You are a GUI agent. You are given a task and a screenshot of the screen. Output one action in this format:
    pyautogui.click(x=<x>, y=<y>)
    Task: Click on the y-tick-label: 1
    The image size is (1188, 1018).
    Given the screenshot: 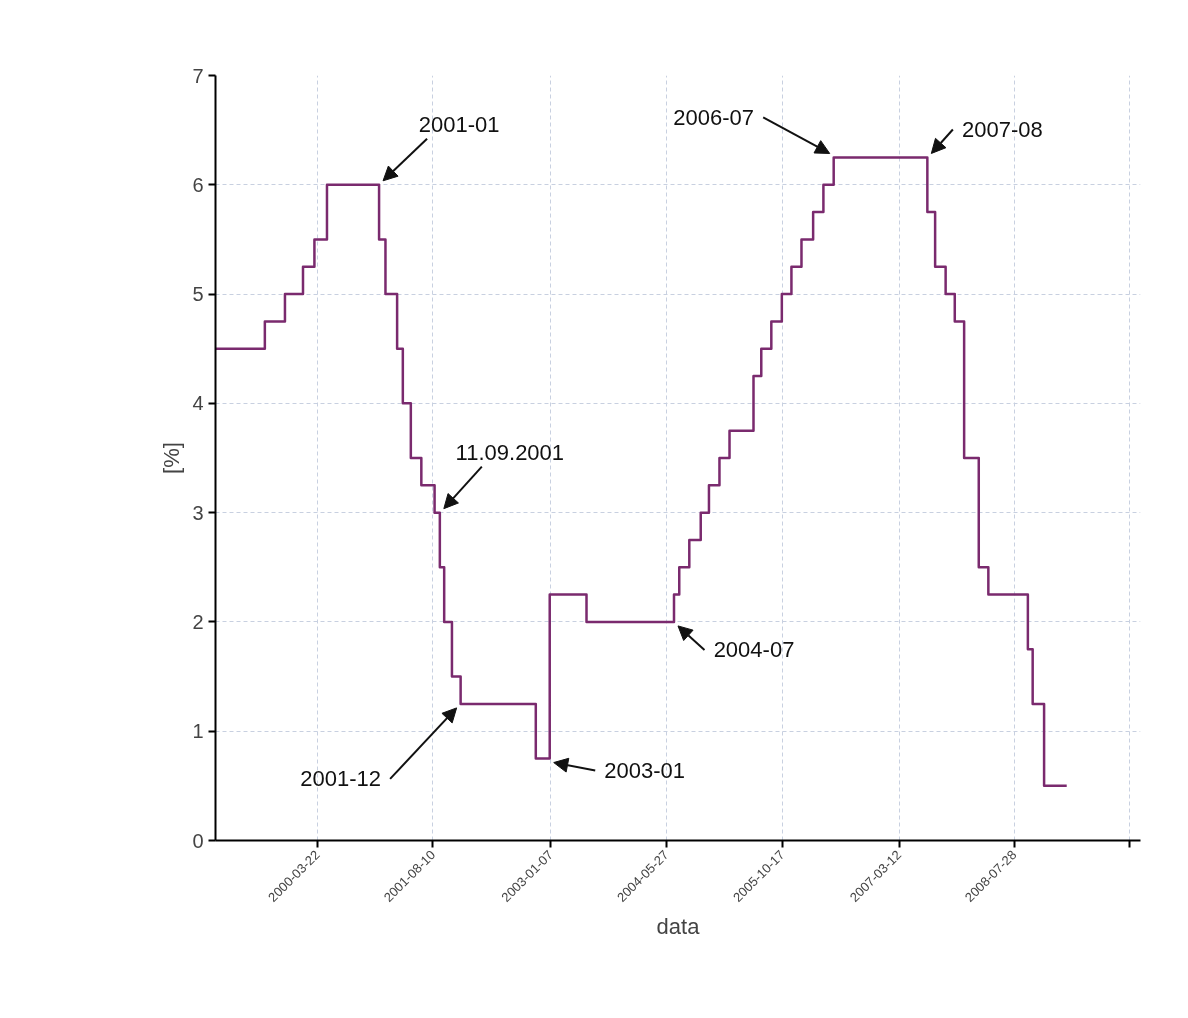 What is the action you would take?
    pyautogui.click(x=198, y=731)
    